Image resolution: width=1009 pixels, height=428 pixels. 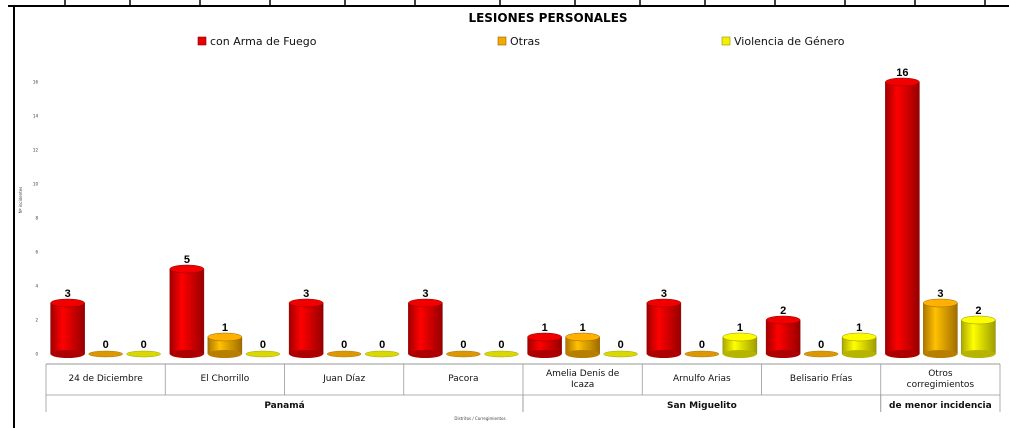 What do you see at coordinates (36, 354) in the screenshot?
I see `y-tick-label: 0` at bounding box center [36, 354].